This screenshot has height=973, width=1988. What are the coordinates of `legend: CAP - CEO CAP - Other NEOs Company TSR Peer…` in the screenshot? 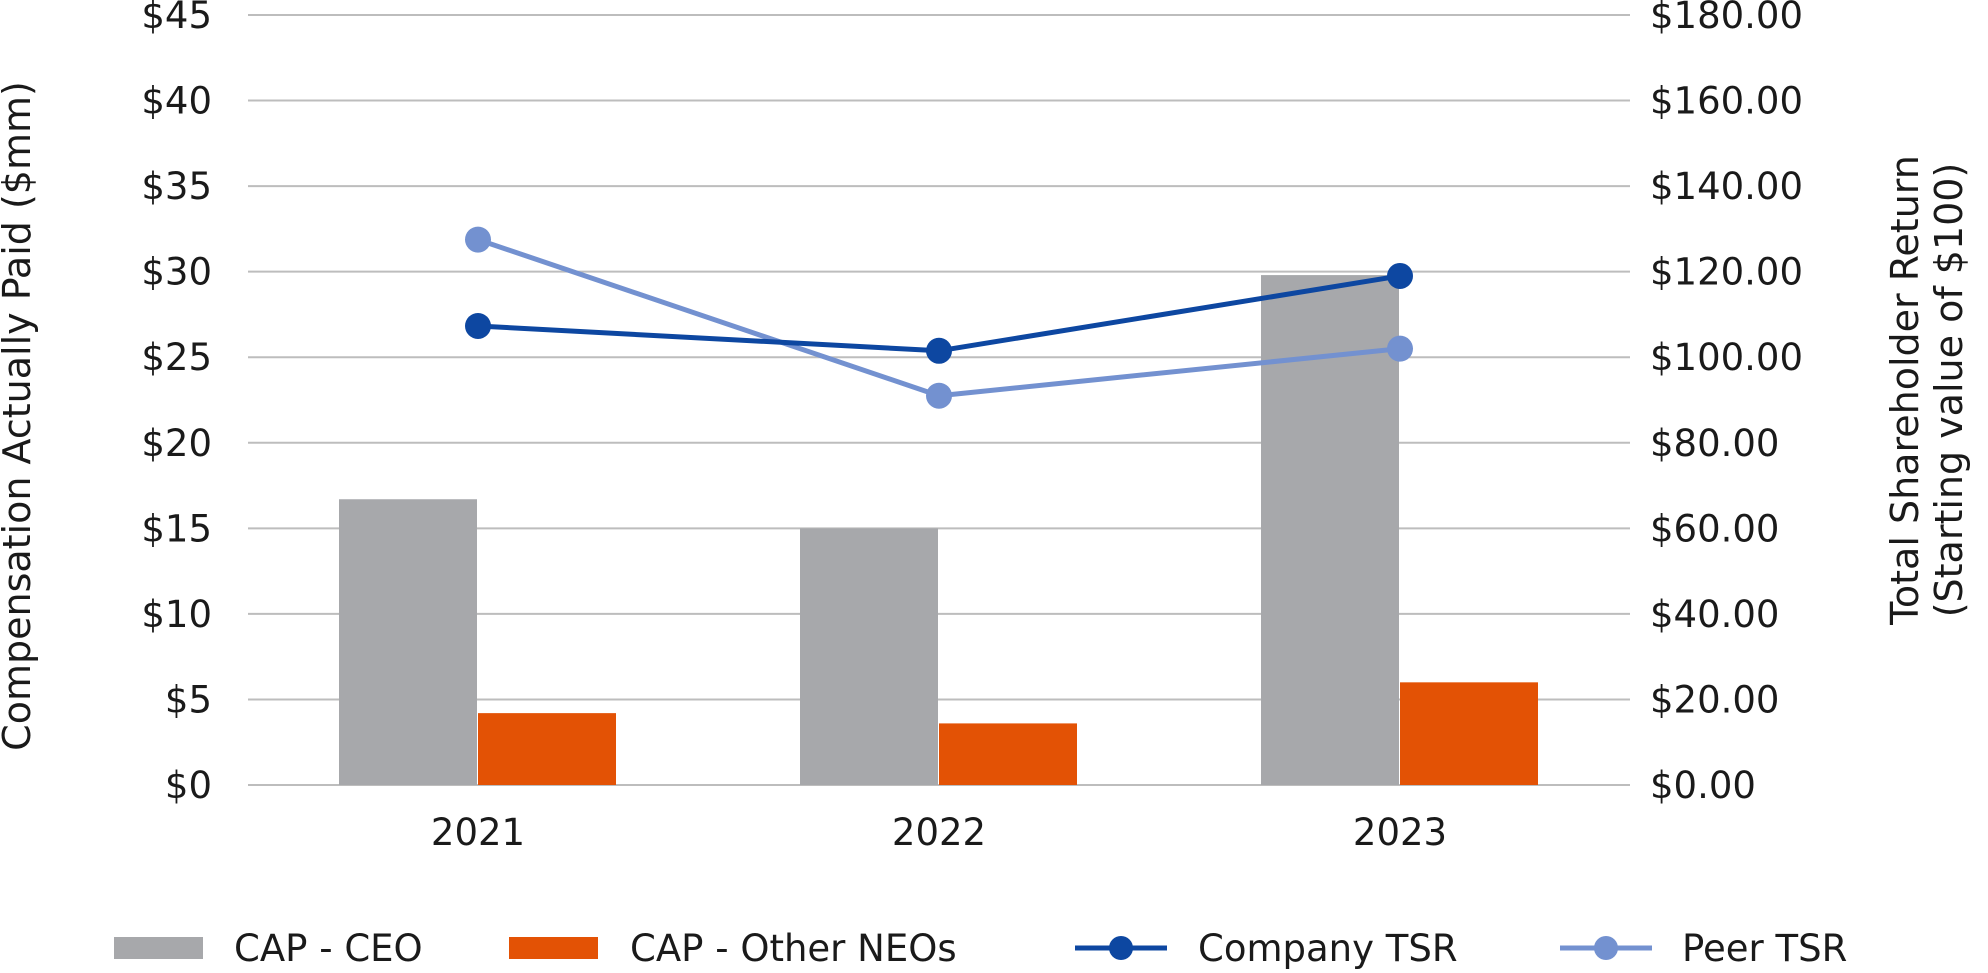 It's located at (980, 948).